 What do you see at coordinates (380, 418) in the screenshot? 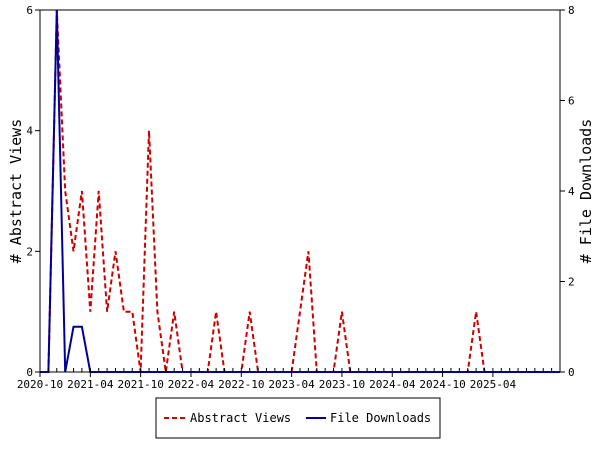
I see `legend-label-file-downloads: File Downloads` at bounding box center [380, 418].